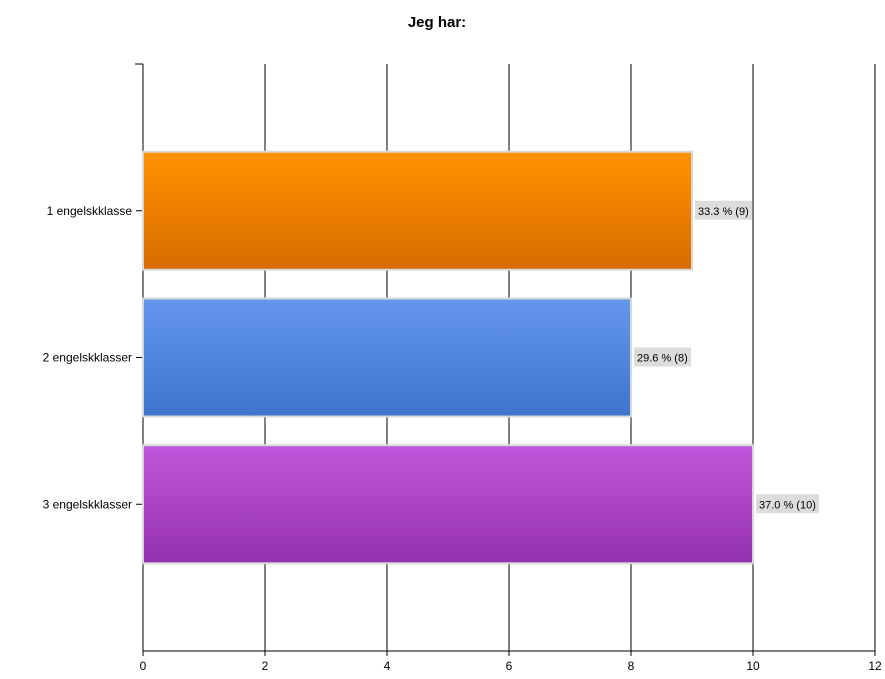 The height and width of the screenshot is (679, 885). Describe the element at coordinates (875, 666) in the screenshot. I see `x-tick-label: 12` at that location.